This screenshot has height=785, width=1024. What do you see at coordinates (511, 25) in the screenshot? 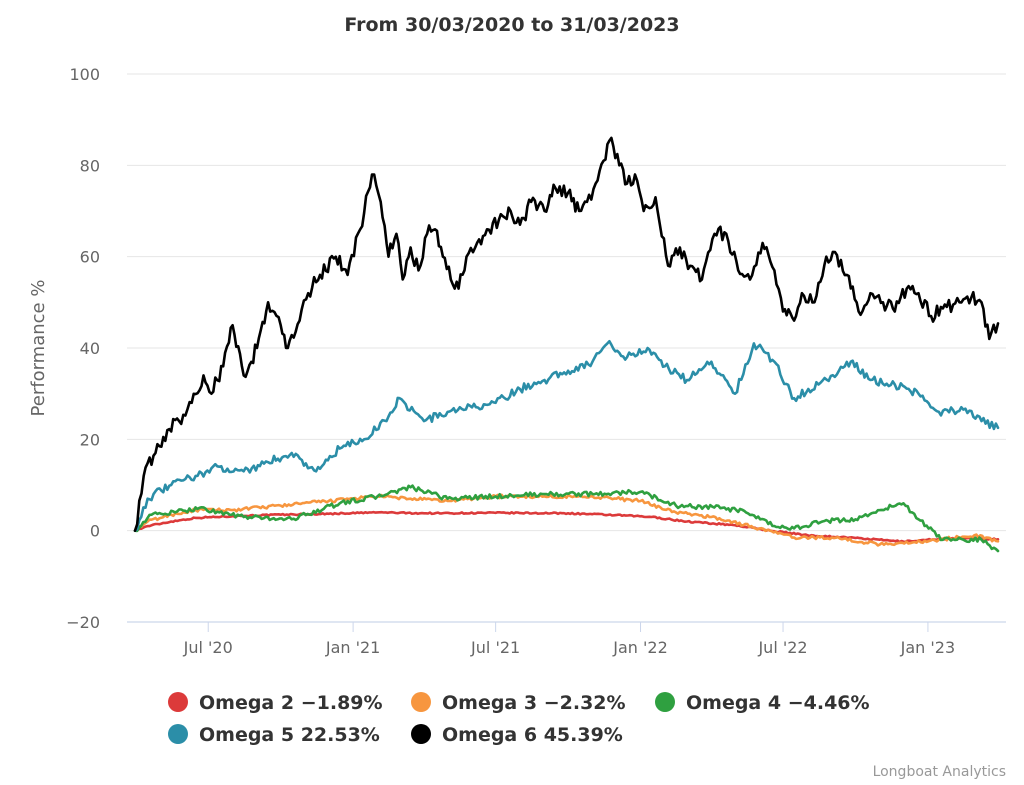
I see `chart-title: From 30/03/2020 to 31/03/2023` at bounding box center [511, 25].